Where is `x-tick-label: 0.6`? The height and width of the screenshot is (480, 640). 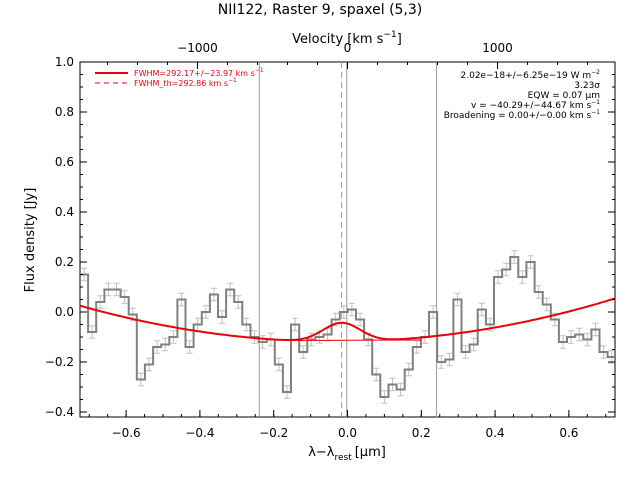 x-tick-label: 0.6 is located at coordinates (568, 433).